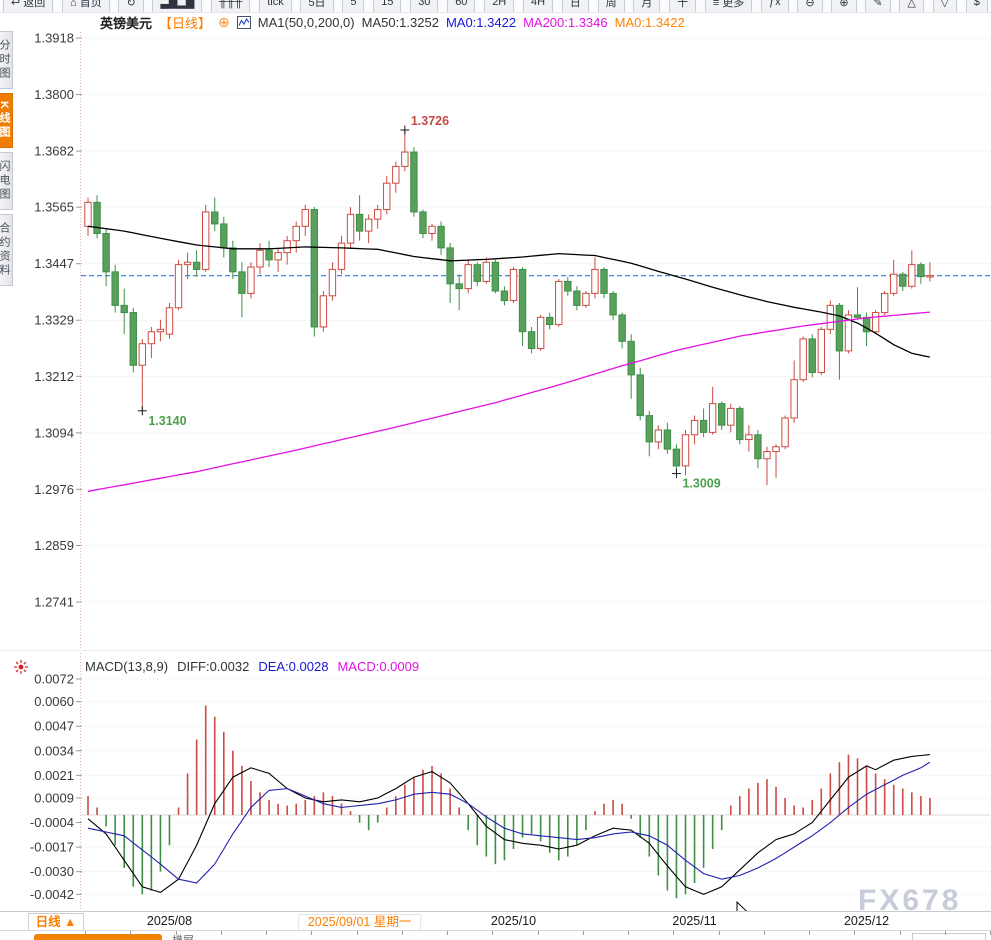 This screenshot has width=991, height=940. What do you see at coordinates (52, 894) in the screenshot?
I see `svg-text: -0.0042` at bounding box center [52, 894].